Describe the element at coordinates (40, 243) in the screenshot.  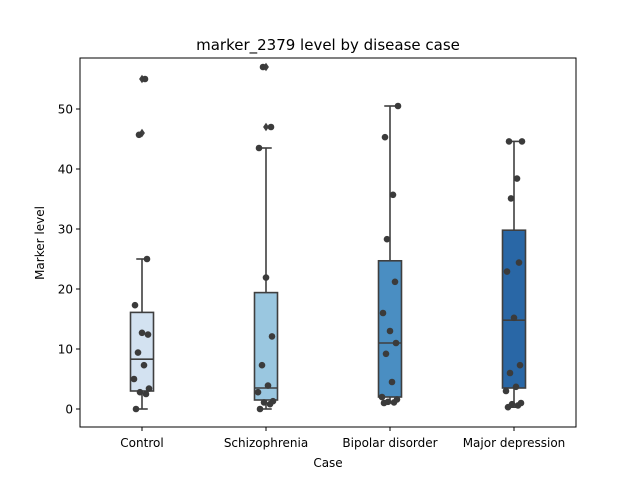
I see `y-axis-label: Marker level` at that location.